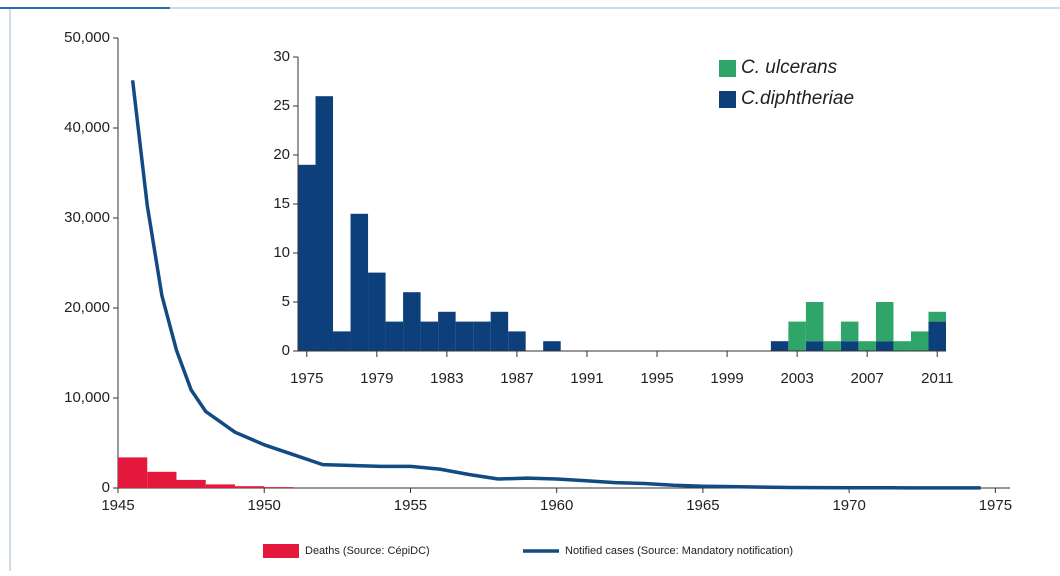 The width and height of the screenshot is (1060, 576). I want to click on inset-y-tick-label: 0, so click(286, 350).